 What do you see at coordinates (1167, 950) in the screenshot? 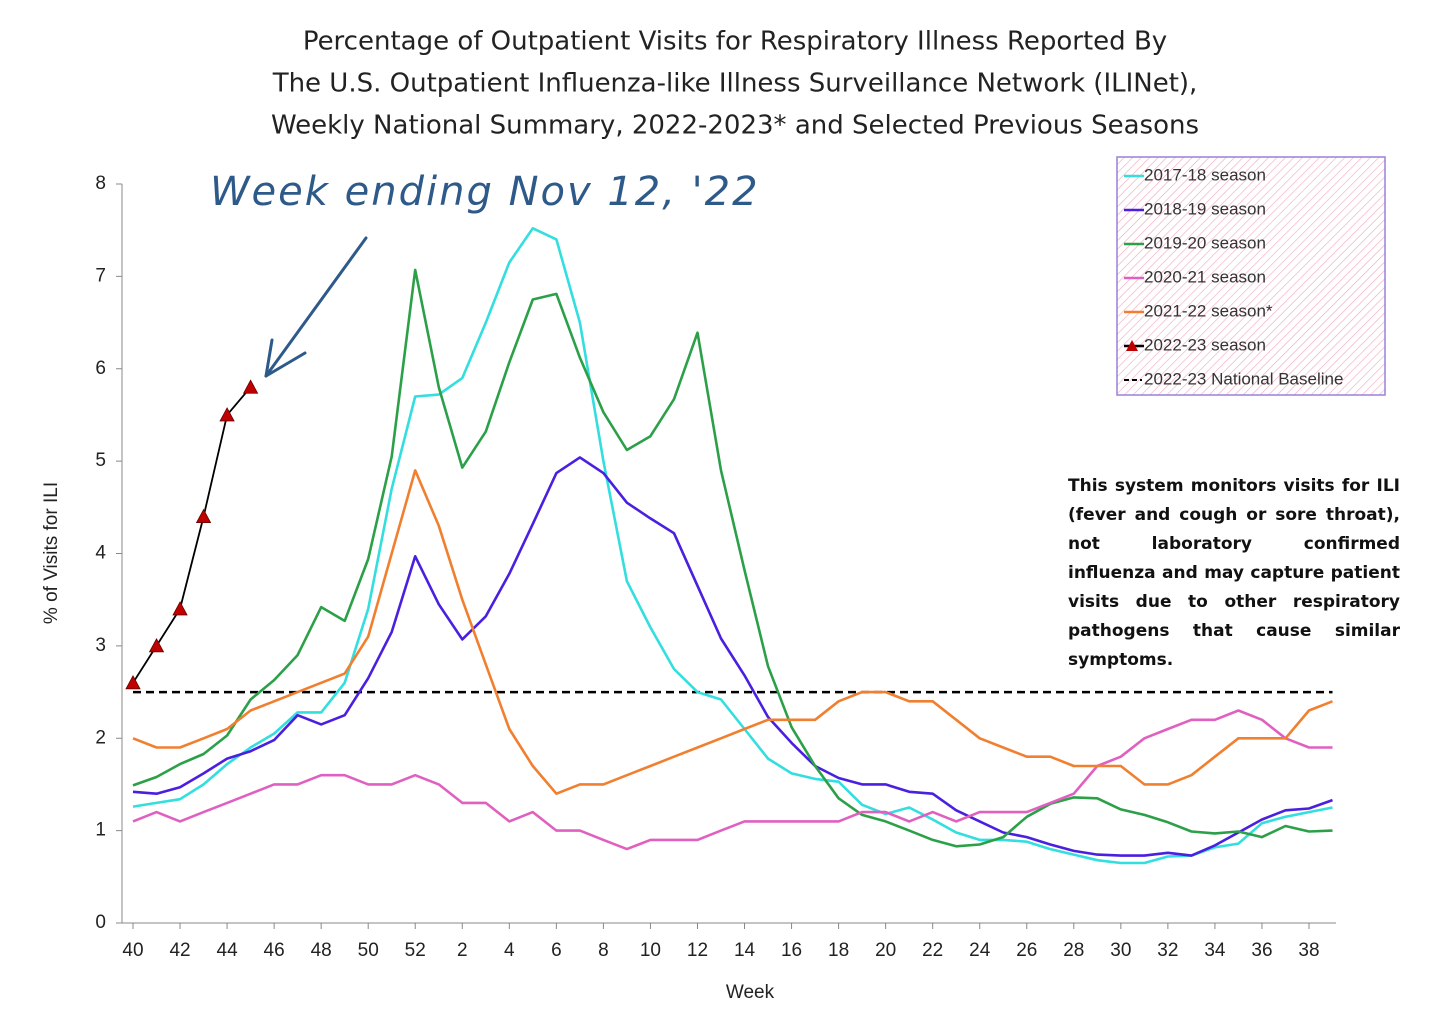
I see `x-tick-label: 32` at bounding box center [1167, 950].